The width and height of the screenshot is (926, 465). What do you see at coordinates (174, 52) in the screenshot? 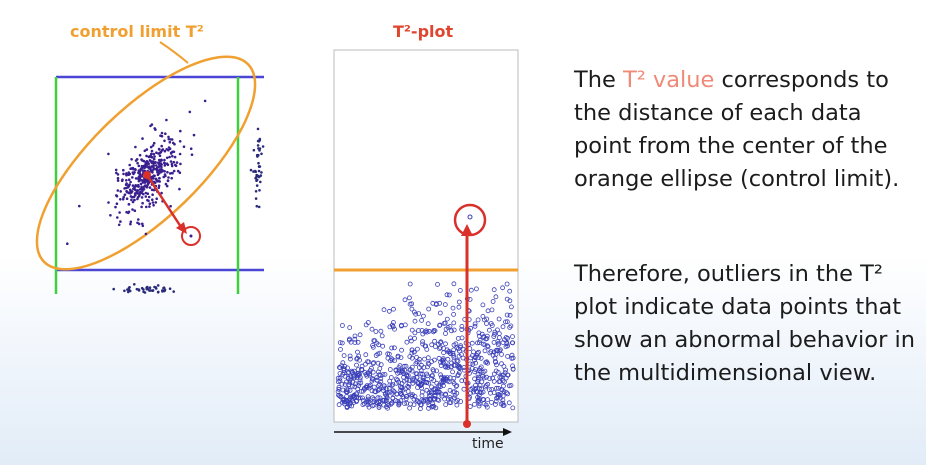
I see `label-pointer-line` at bounding box center [174, 52].